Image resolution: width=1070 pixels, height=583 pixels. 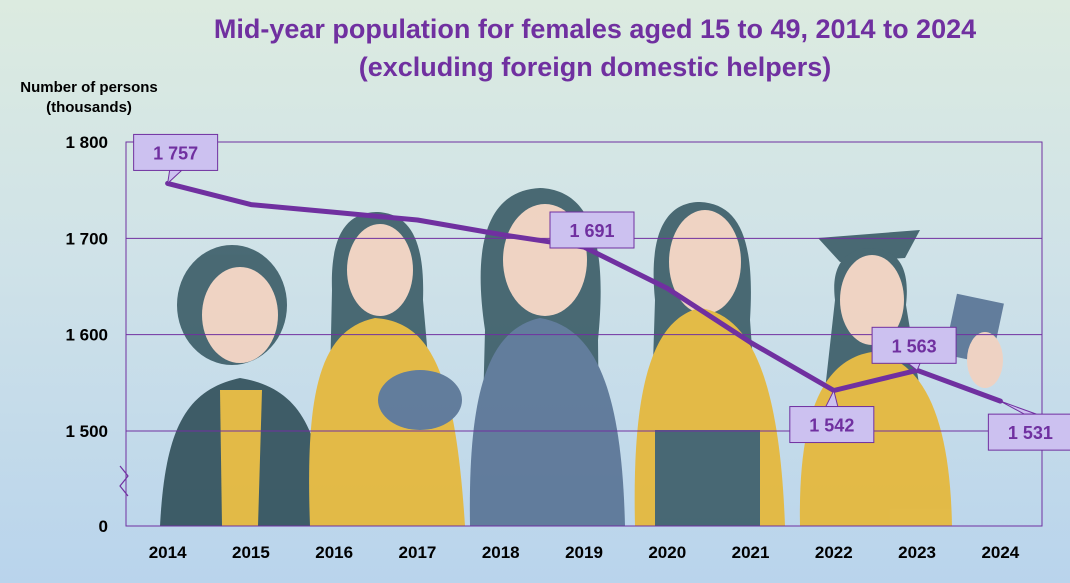 I want to click on data-label: 1 757, so click(x=176, y=159).